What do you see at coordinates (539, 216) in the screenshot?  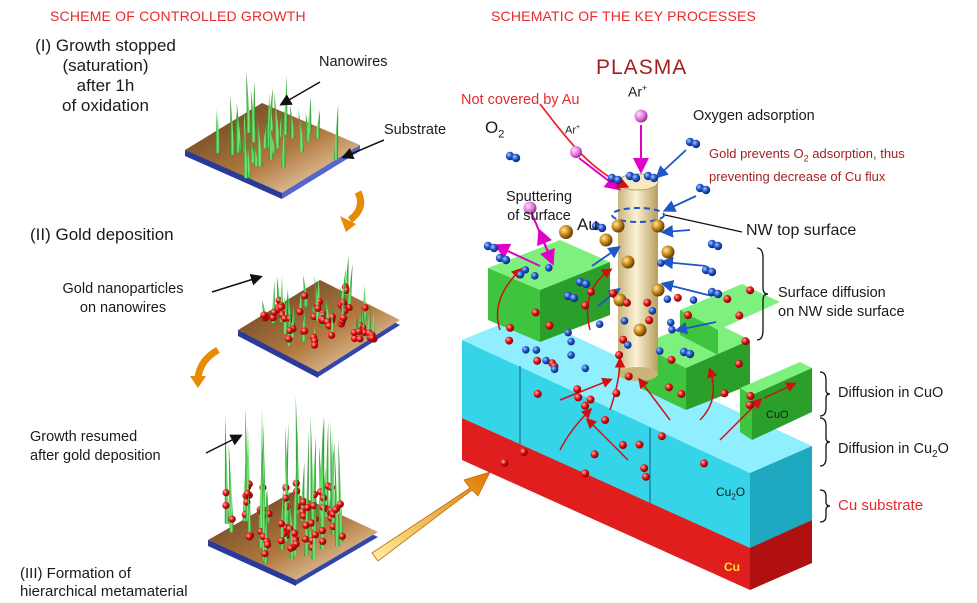 I see `sputtering-line: of surface` at bounding box center [539, 216].